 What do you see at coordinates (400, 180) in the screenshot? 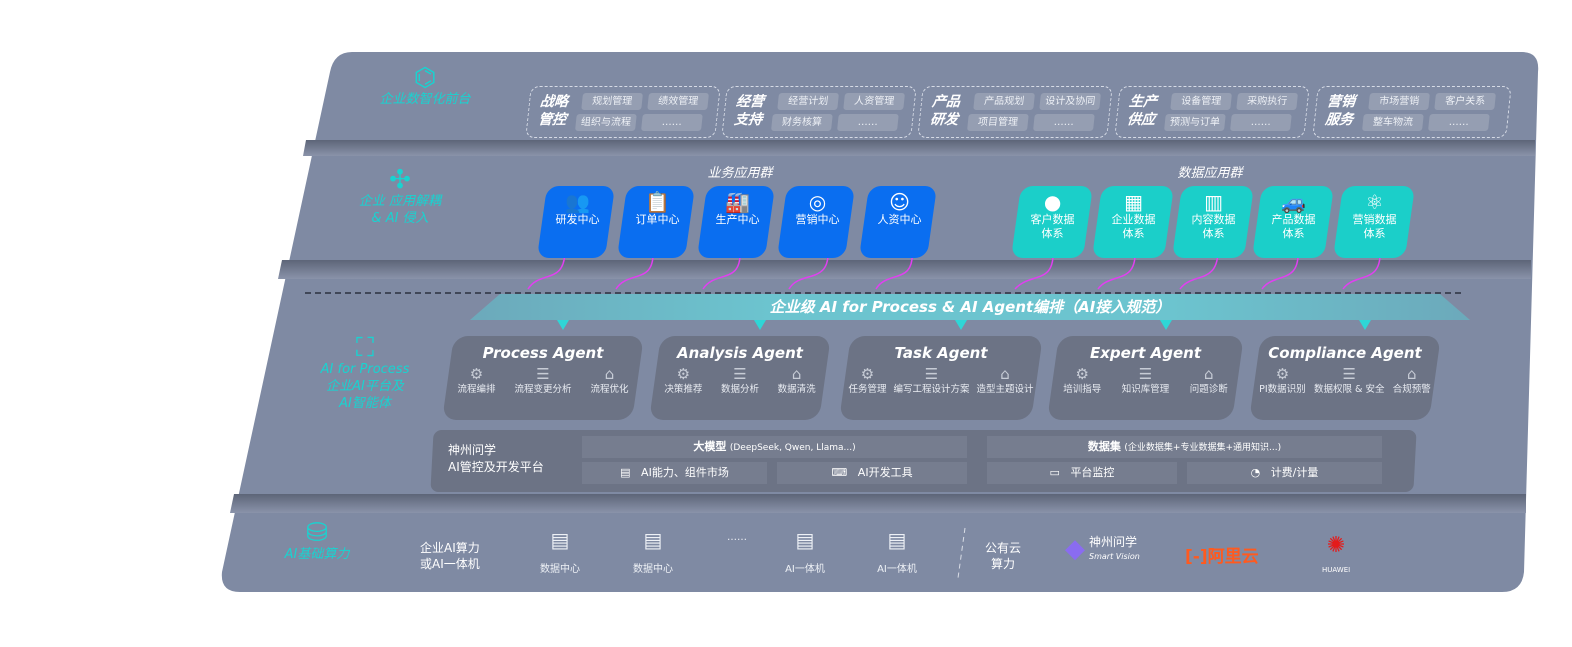
I see `molecule-icon: ✣` at bounding box center [400, 180].